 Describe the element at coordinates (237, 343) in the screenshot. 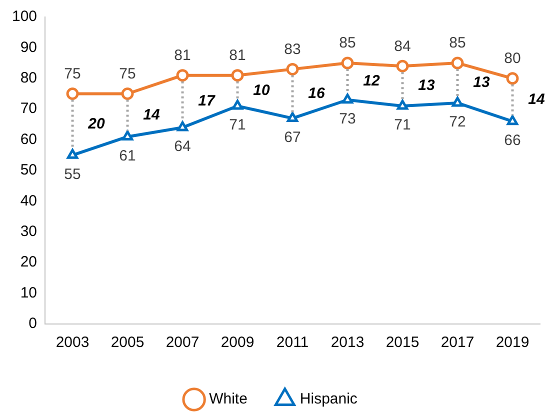

I see `x-tick-label: 2009` at that location.